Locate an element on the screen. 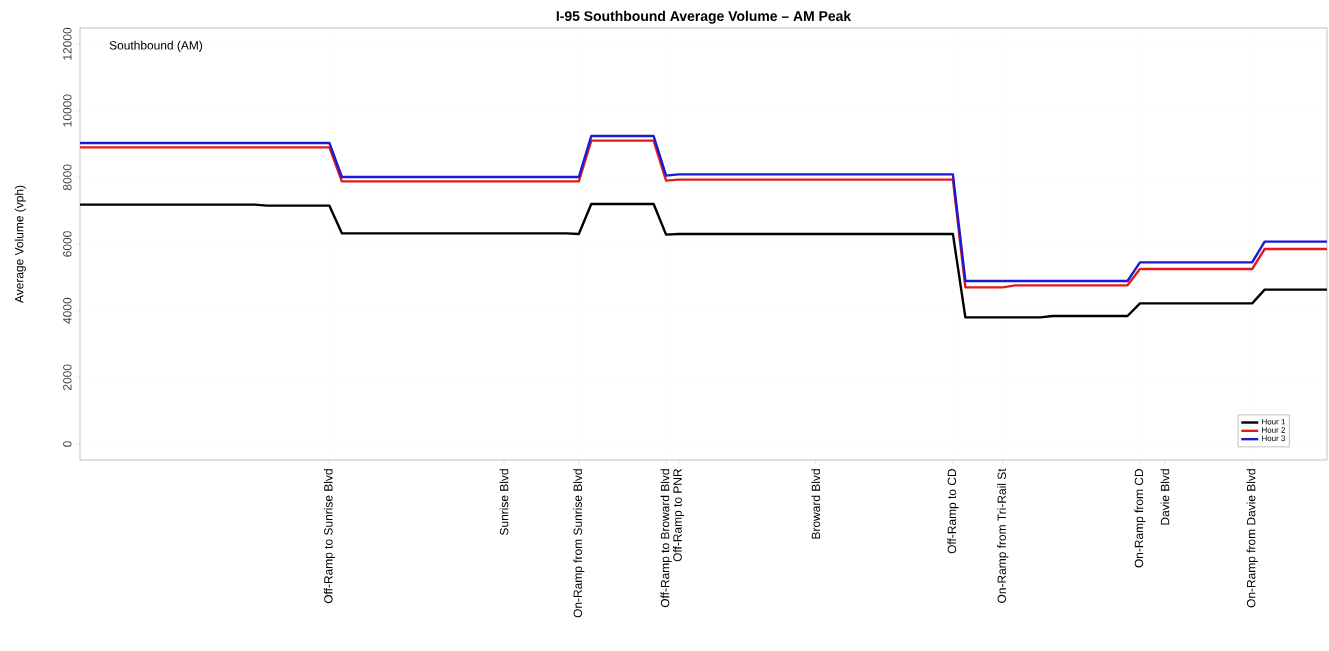 Image resolution: width=1329 pixels, height=651 pixels. x-tick-label: Off-Ramp to Broward Blvd is located at coordinates (666, 538).